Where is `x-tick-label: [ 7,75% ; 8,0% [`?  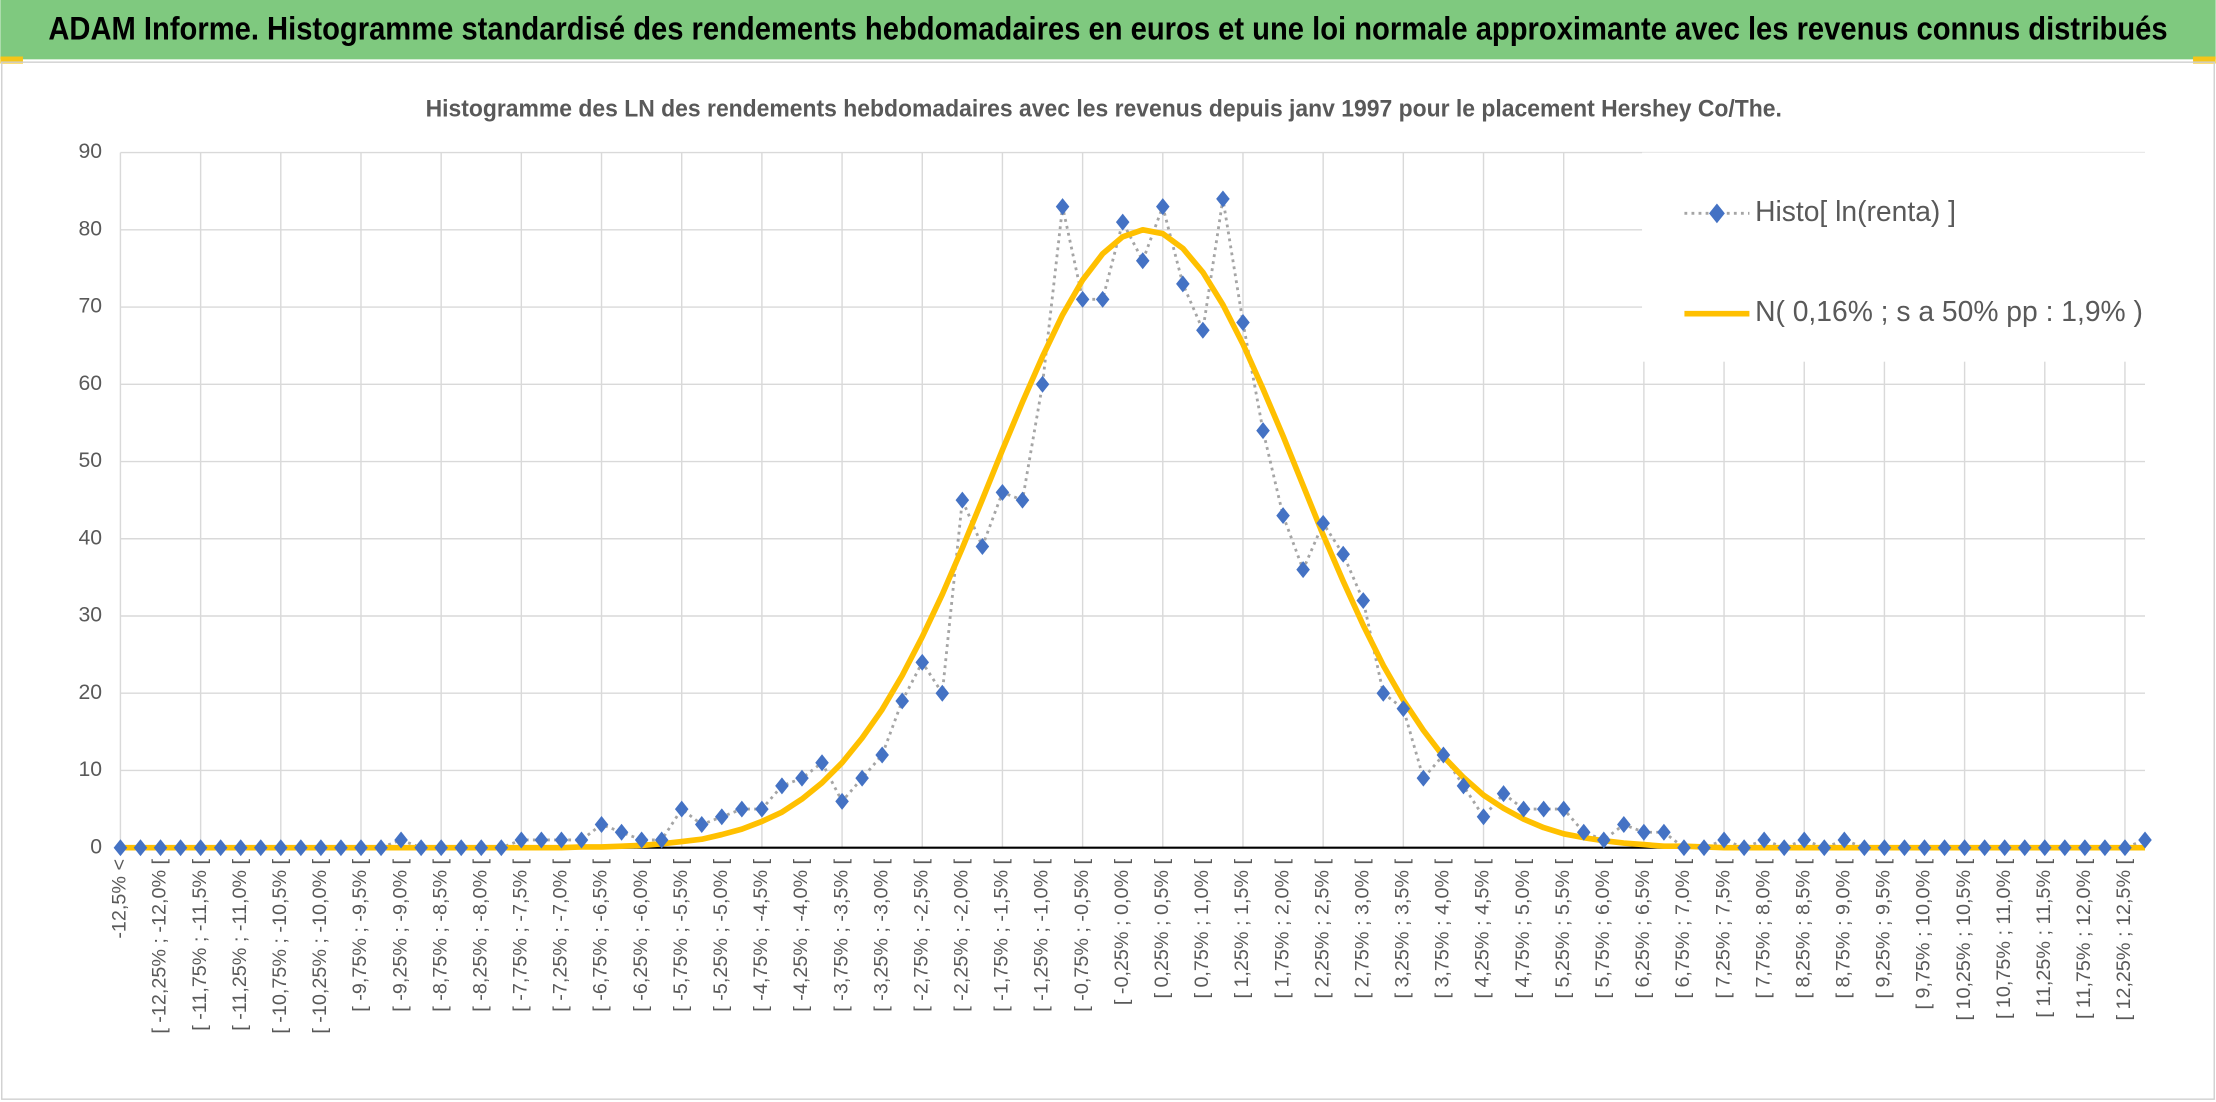 x-tick-label: [ 7,75% ; 8,0% [ is located at coordinates (1763, 928).